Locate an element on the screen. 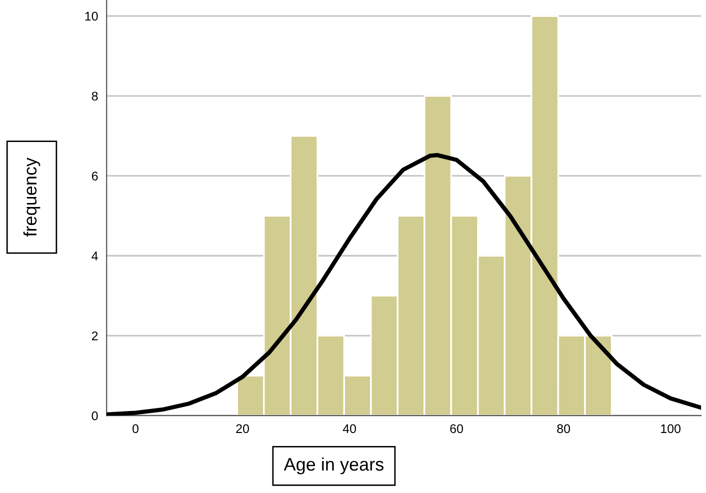  y-tick-label: 4 is located at coordinates (95, 256).